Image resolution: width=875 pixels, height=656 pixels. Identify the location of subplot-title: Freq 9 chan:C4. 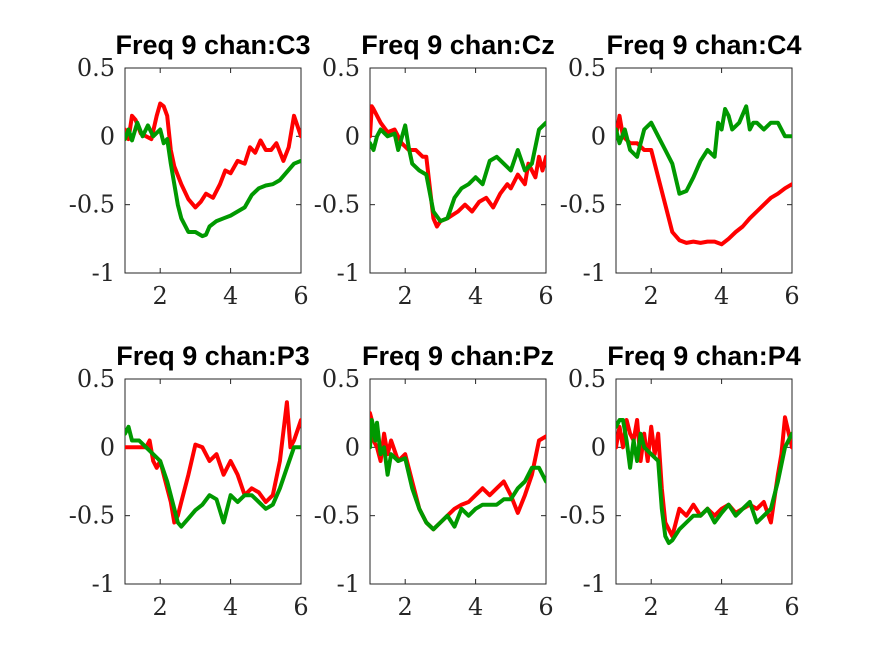
(703, 45).